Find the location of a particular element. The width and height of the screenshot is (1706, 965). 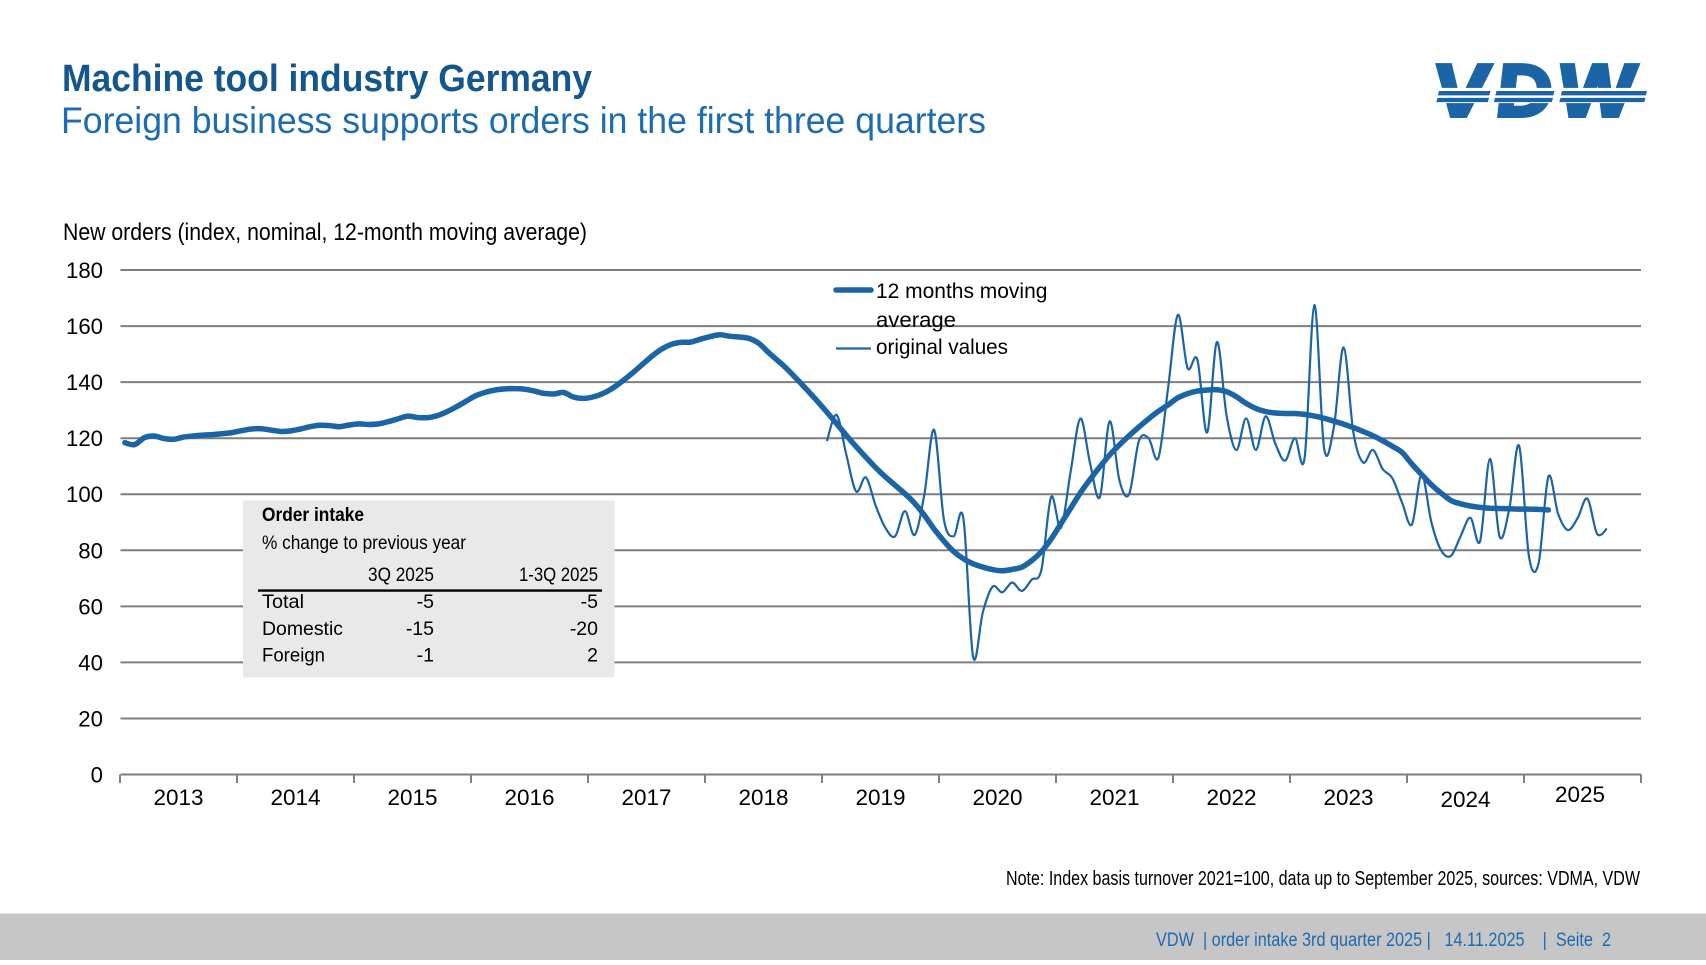

svg-text: average is located at coordinates (916, 320).